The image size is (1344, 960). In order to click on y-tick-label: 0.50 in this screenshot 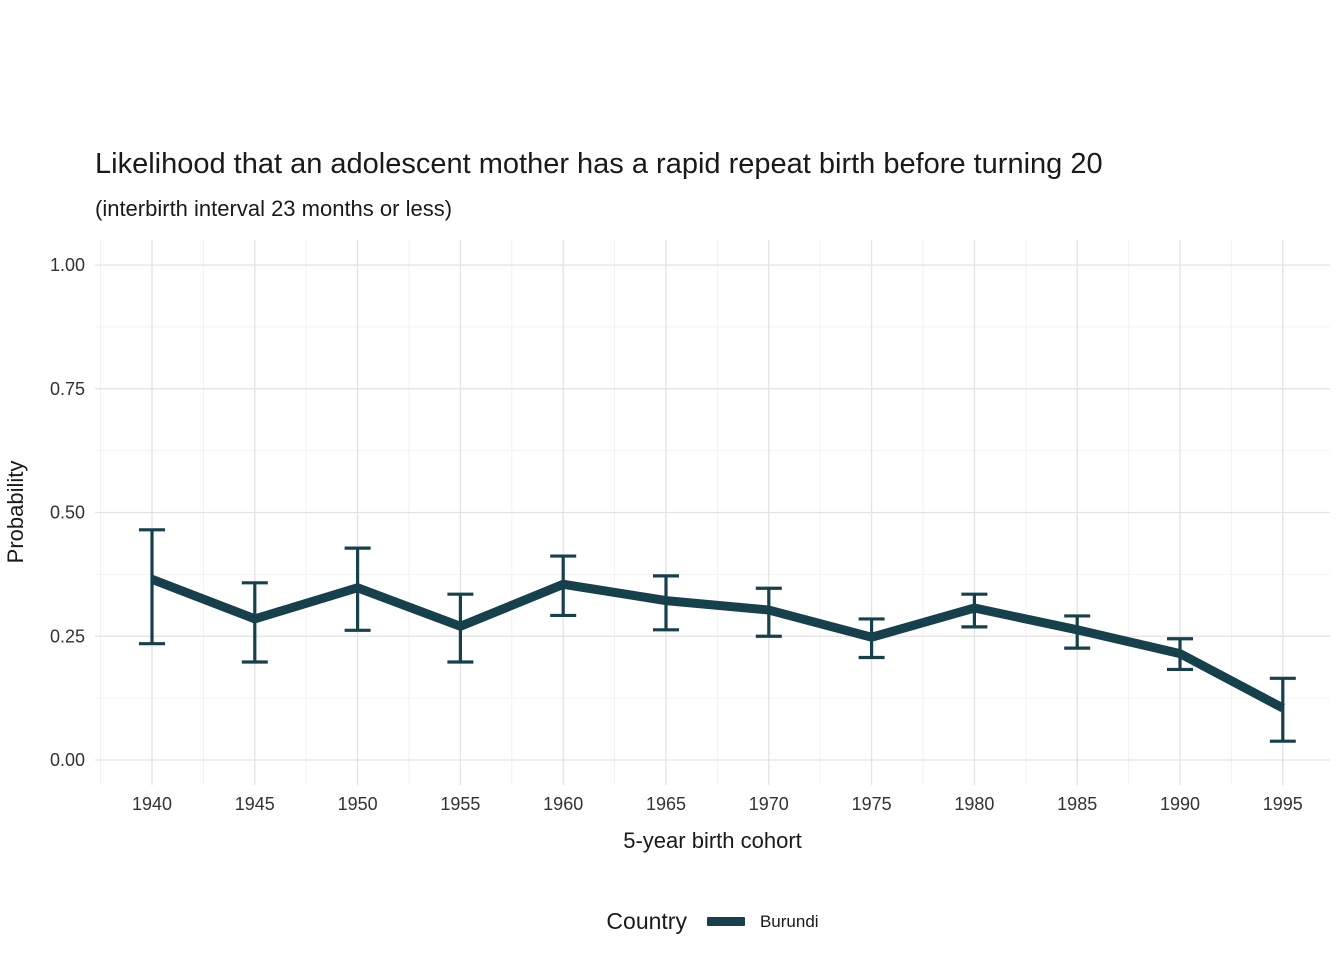, I will do `click(67, 513)`.